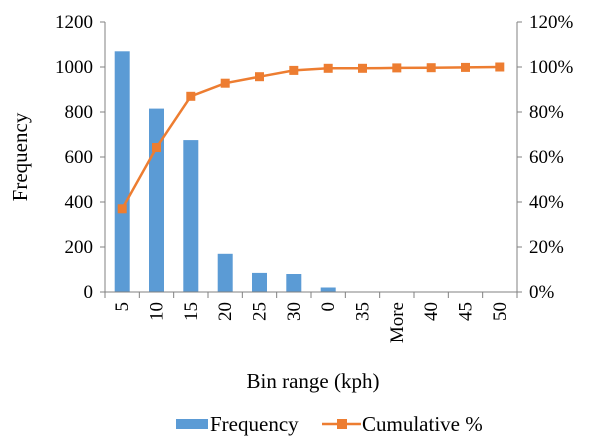 This screenshot has width=616, height=437. I want to click on x-tick-label: 15, so click(191, 311).